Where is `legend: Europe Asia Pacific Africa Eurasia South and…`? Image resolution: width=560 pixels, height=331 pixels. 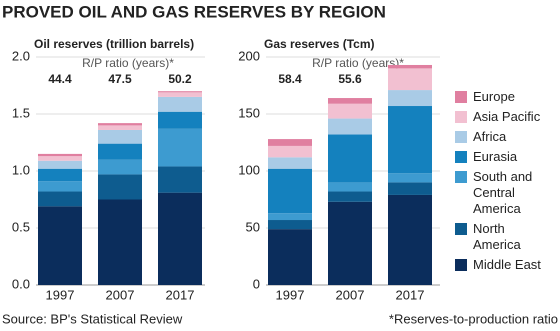 legend: Europe Asia Pacific Africa Eurasia South and… is located at coordinates (505, 181).